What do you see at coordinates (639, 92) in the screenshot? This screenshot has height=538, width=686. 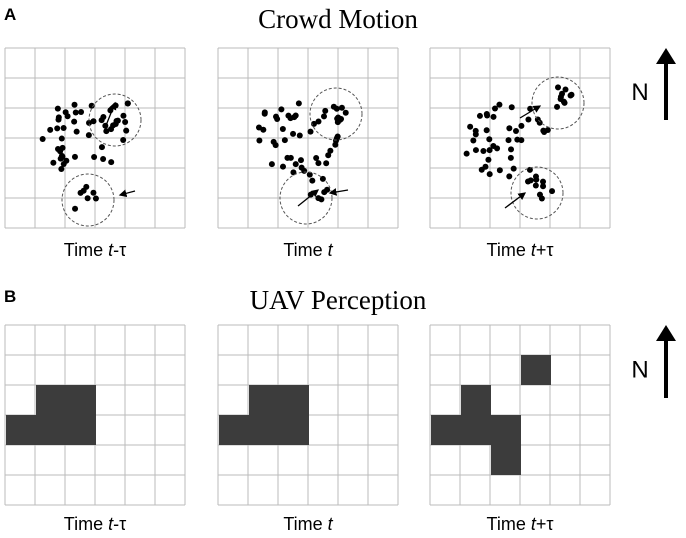 I see `north-label: N` at bounding box center [639, 92].